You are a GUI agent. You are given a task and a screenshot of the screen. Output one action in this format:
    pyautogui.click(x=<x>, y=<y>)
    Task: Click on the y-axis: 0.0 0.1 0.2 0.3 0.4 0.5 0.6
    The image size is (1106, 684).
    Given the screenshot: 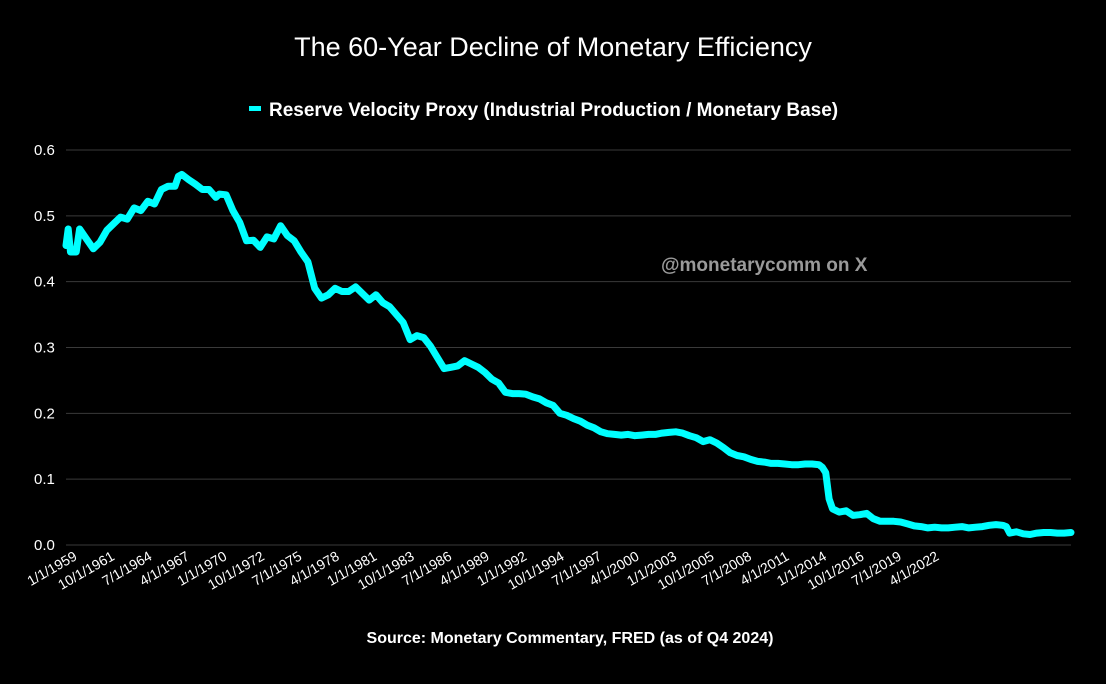 What is the action you would take?
    pyautogui.click(x=44, y=348)
    